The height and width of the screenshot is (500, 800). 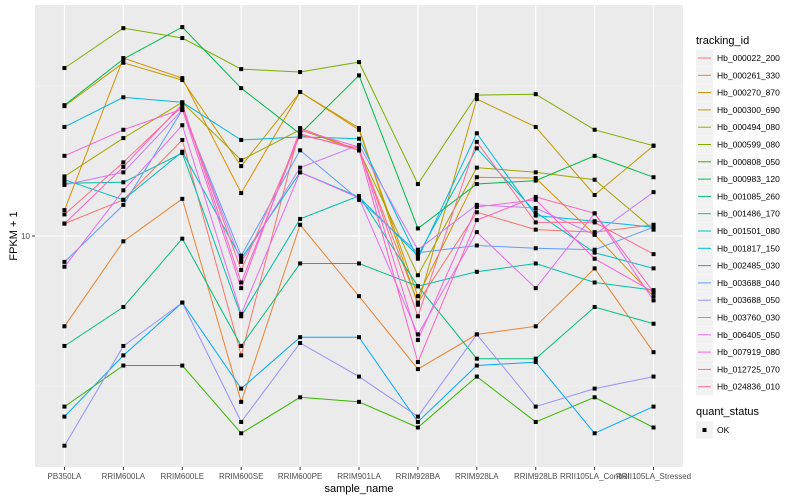 I want to click on legend-label: Hb_002485_030, so click(x=748, y=266).